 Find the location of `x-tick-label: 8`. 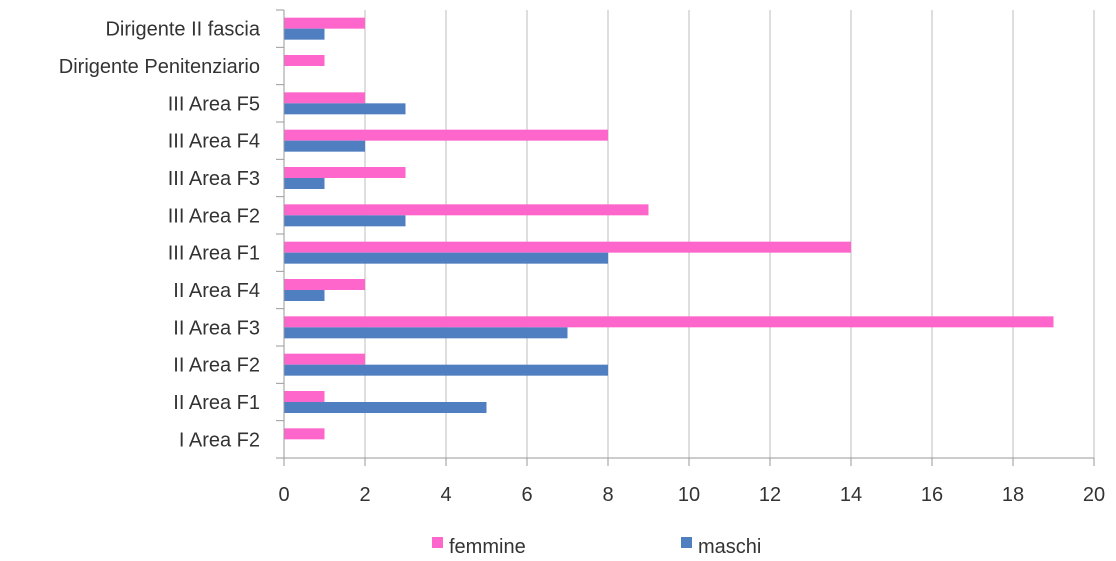

x-tick-label: 8 is located at coordinates (607, 495).